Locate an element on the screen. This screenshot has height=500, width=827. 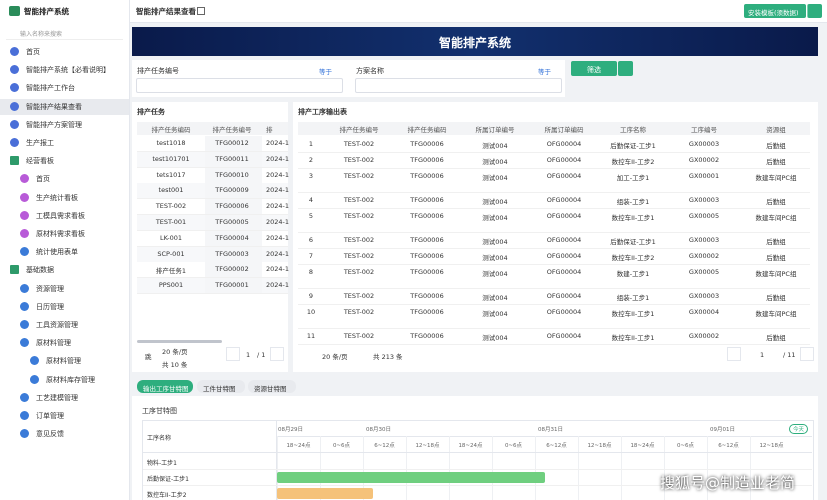
table-cell: test1018 is located at coordinates (171, 143).